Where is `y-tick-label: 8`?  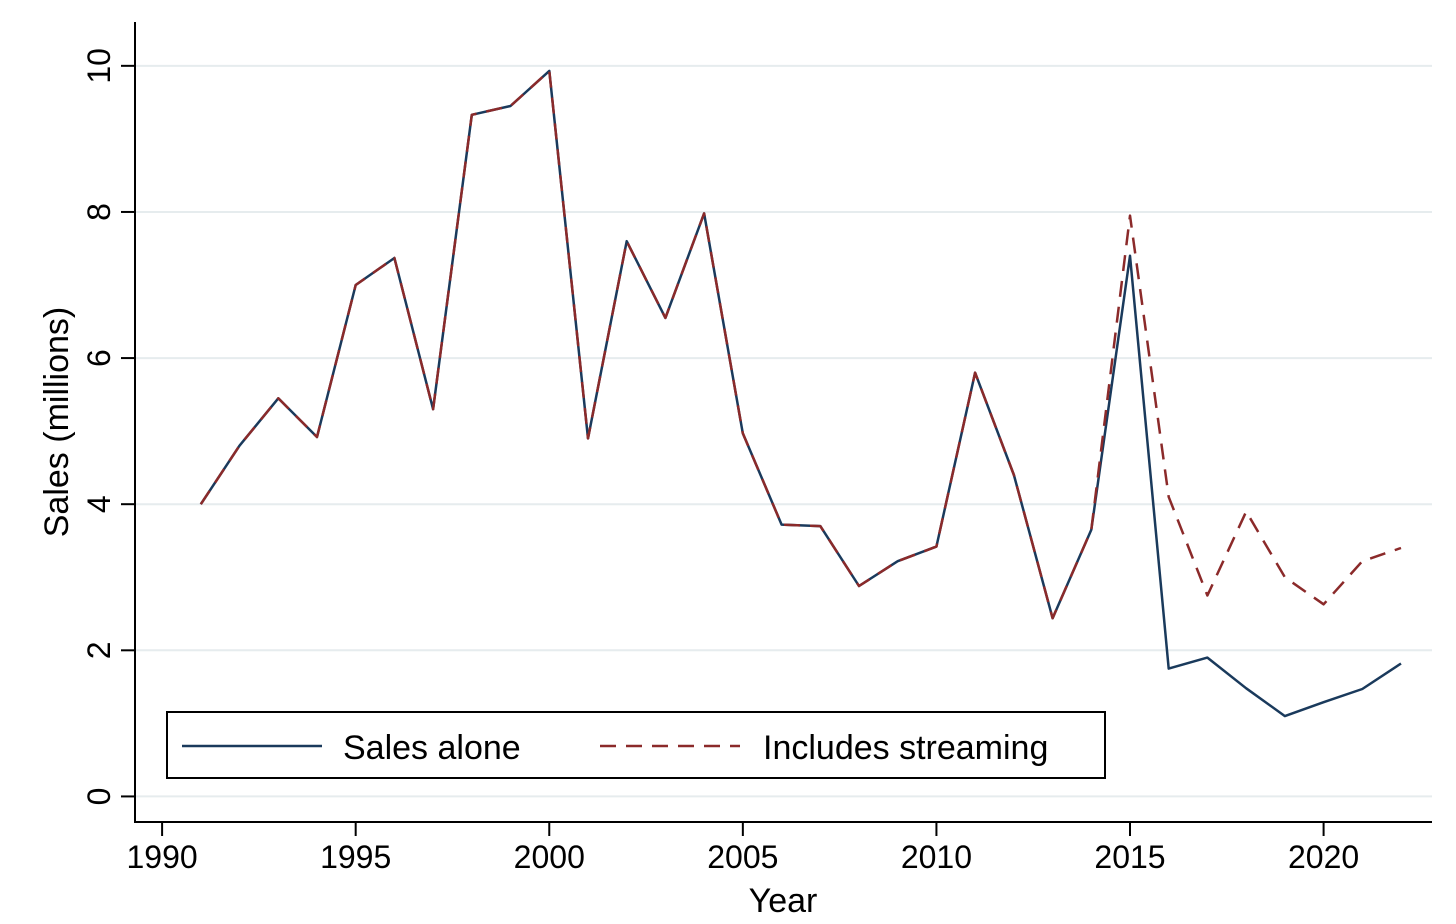 y-tick-label: 8 is located at coordinates (99, 212).